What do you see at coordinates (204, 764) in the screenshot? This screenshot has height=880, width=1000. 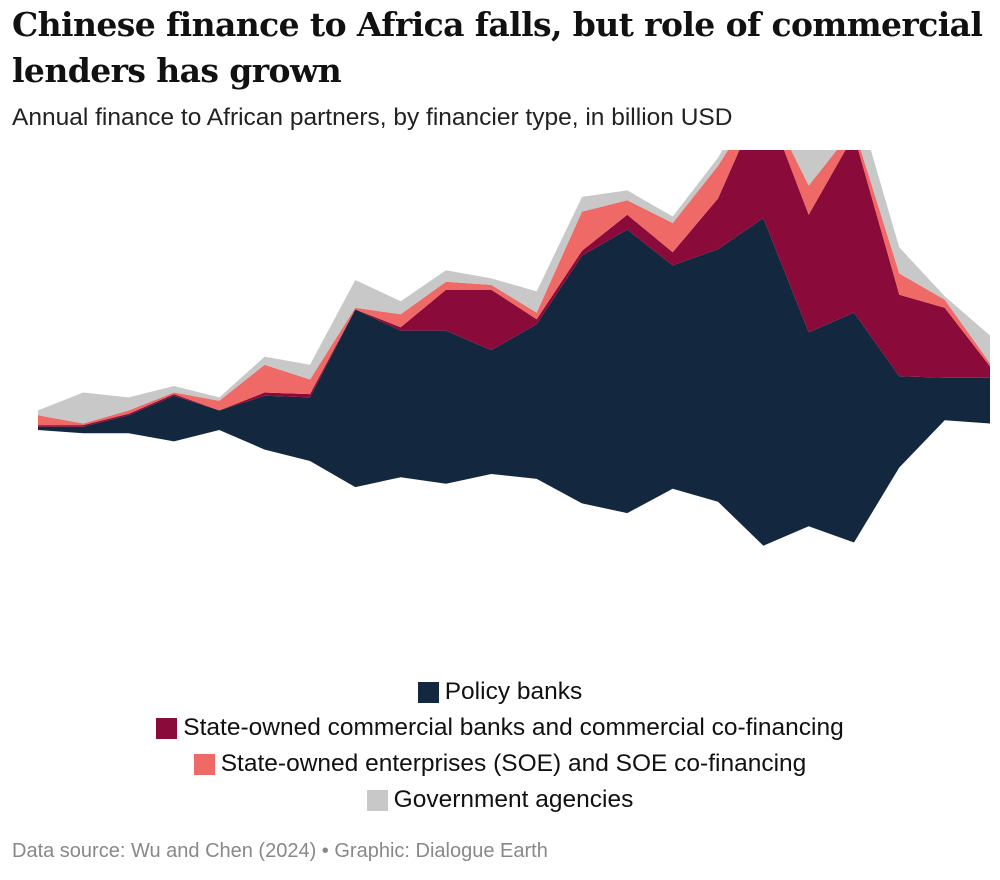 I see `legend-swatch-soe` at bounding box center [204, 764].